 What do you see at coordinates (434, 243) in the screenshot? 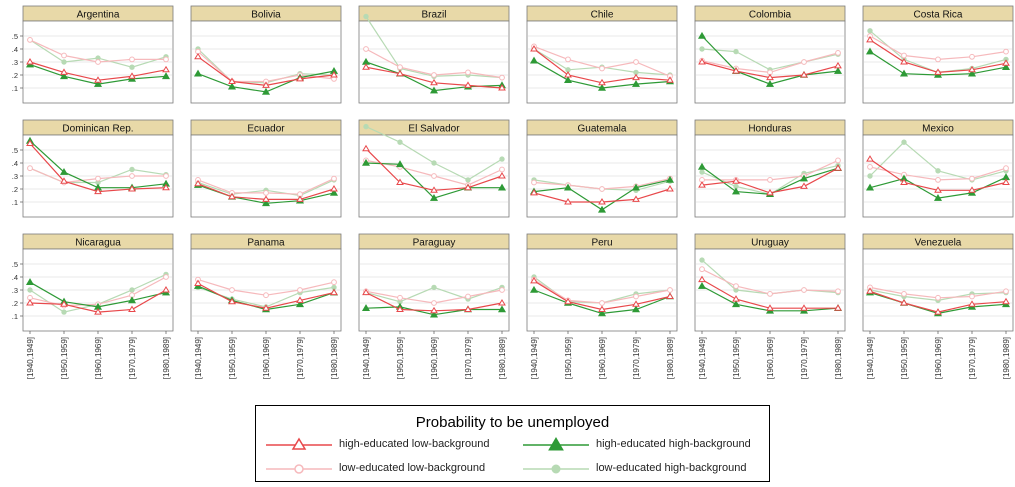
I see `panel-title: Paraguay` at bounding box center [434, 243].